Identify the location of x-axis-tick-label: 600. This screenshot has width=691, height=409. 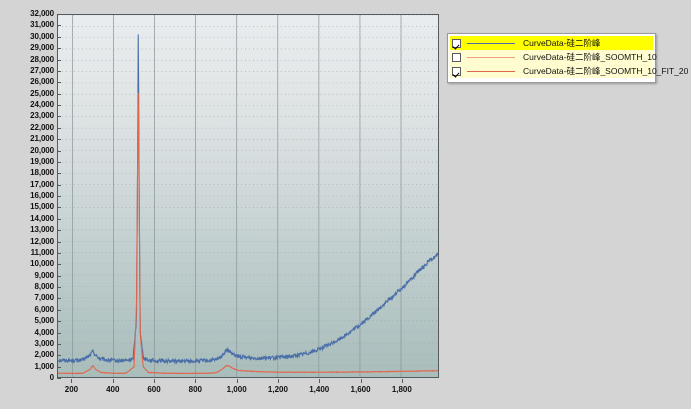
(154, 389).